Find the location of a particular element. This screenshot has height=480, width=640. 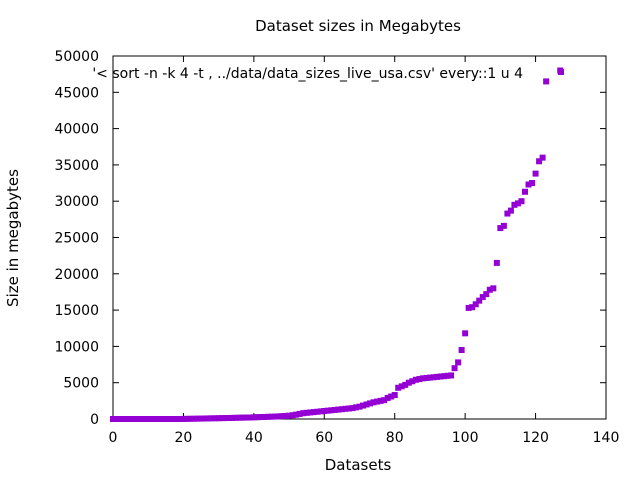

x-tick-label: 120 is located at coordinates (535, 438).